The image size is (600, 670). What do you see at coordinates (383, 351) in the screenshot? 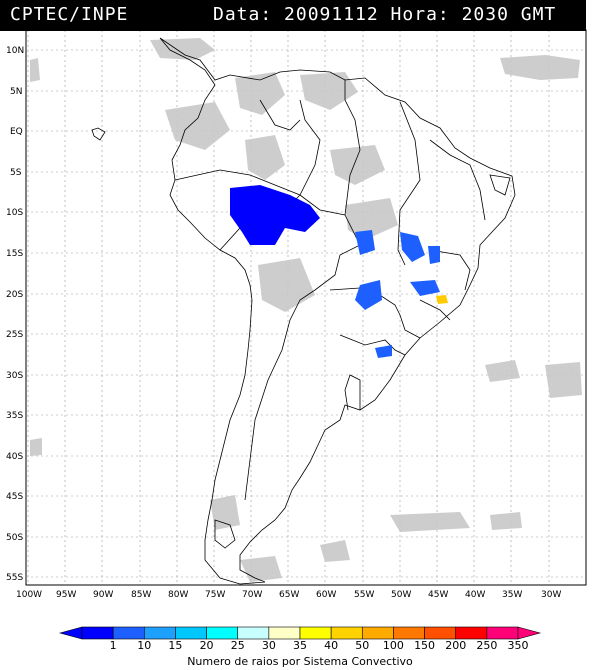
I see `cluster-parana` at bounding box center [383, 351].